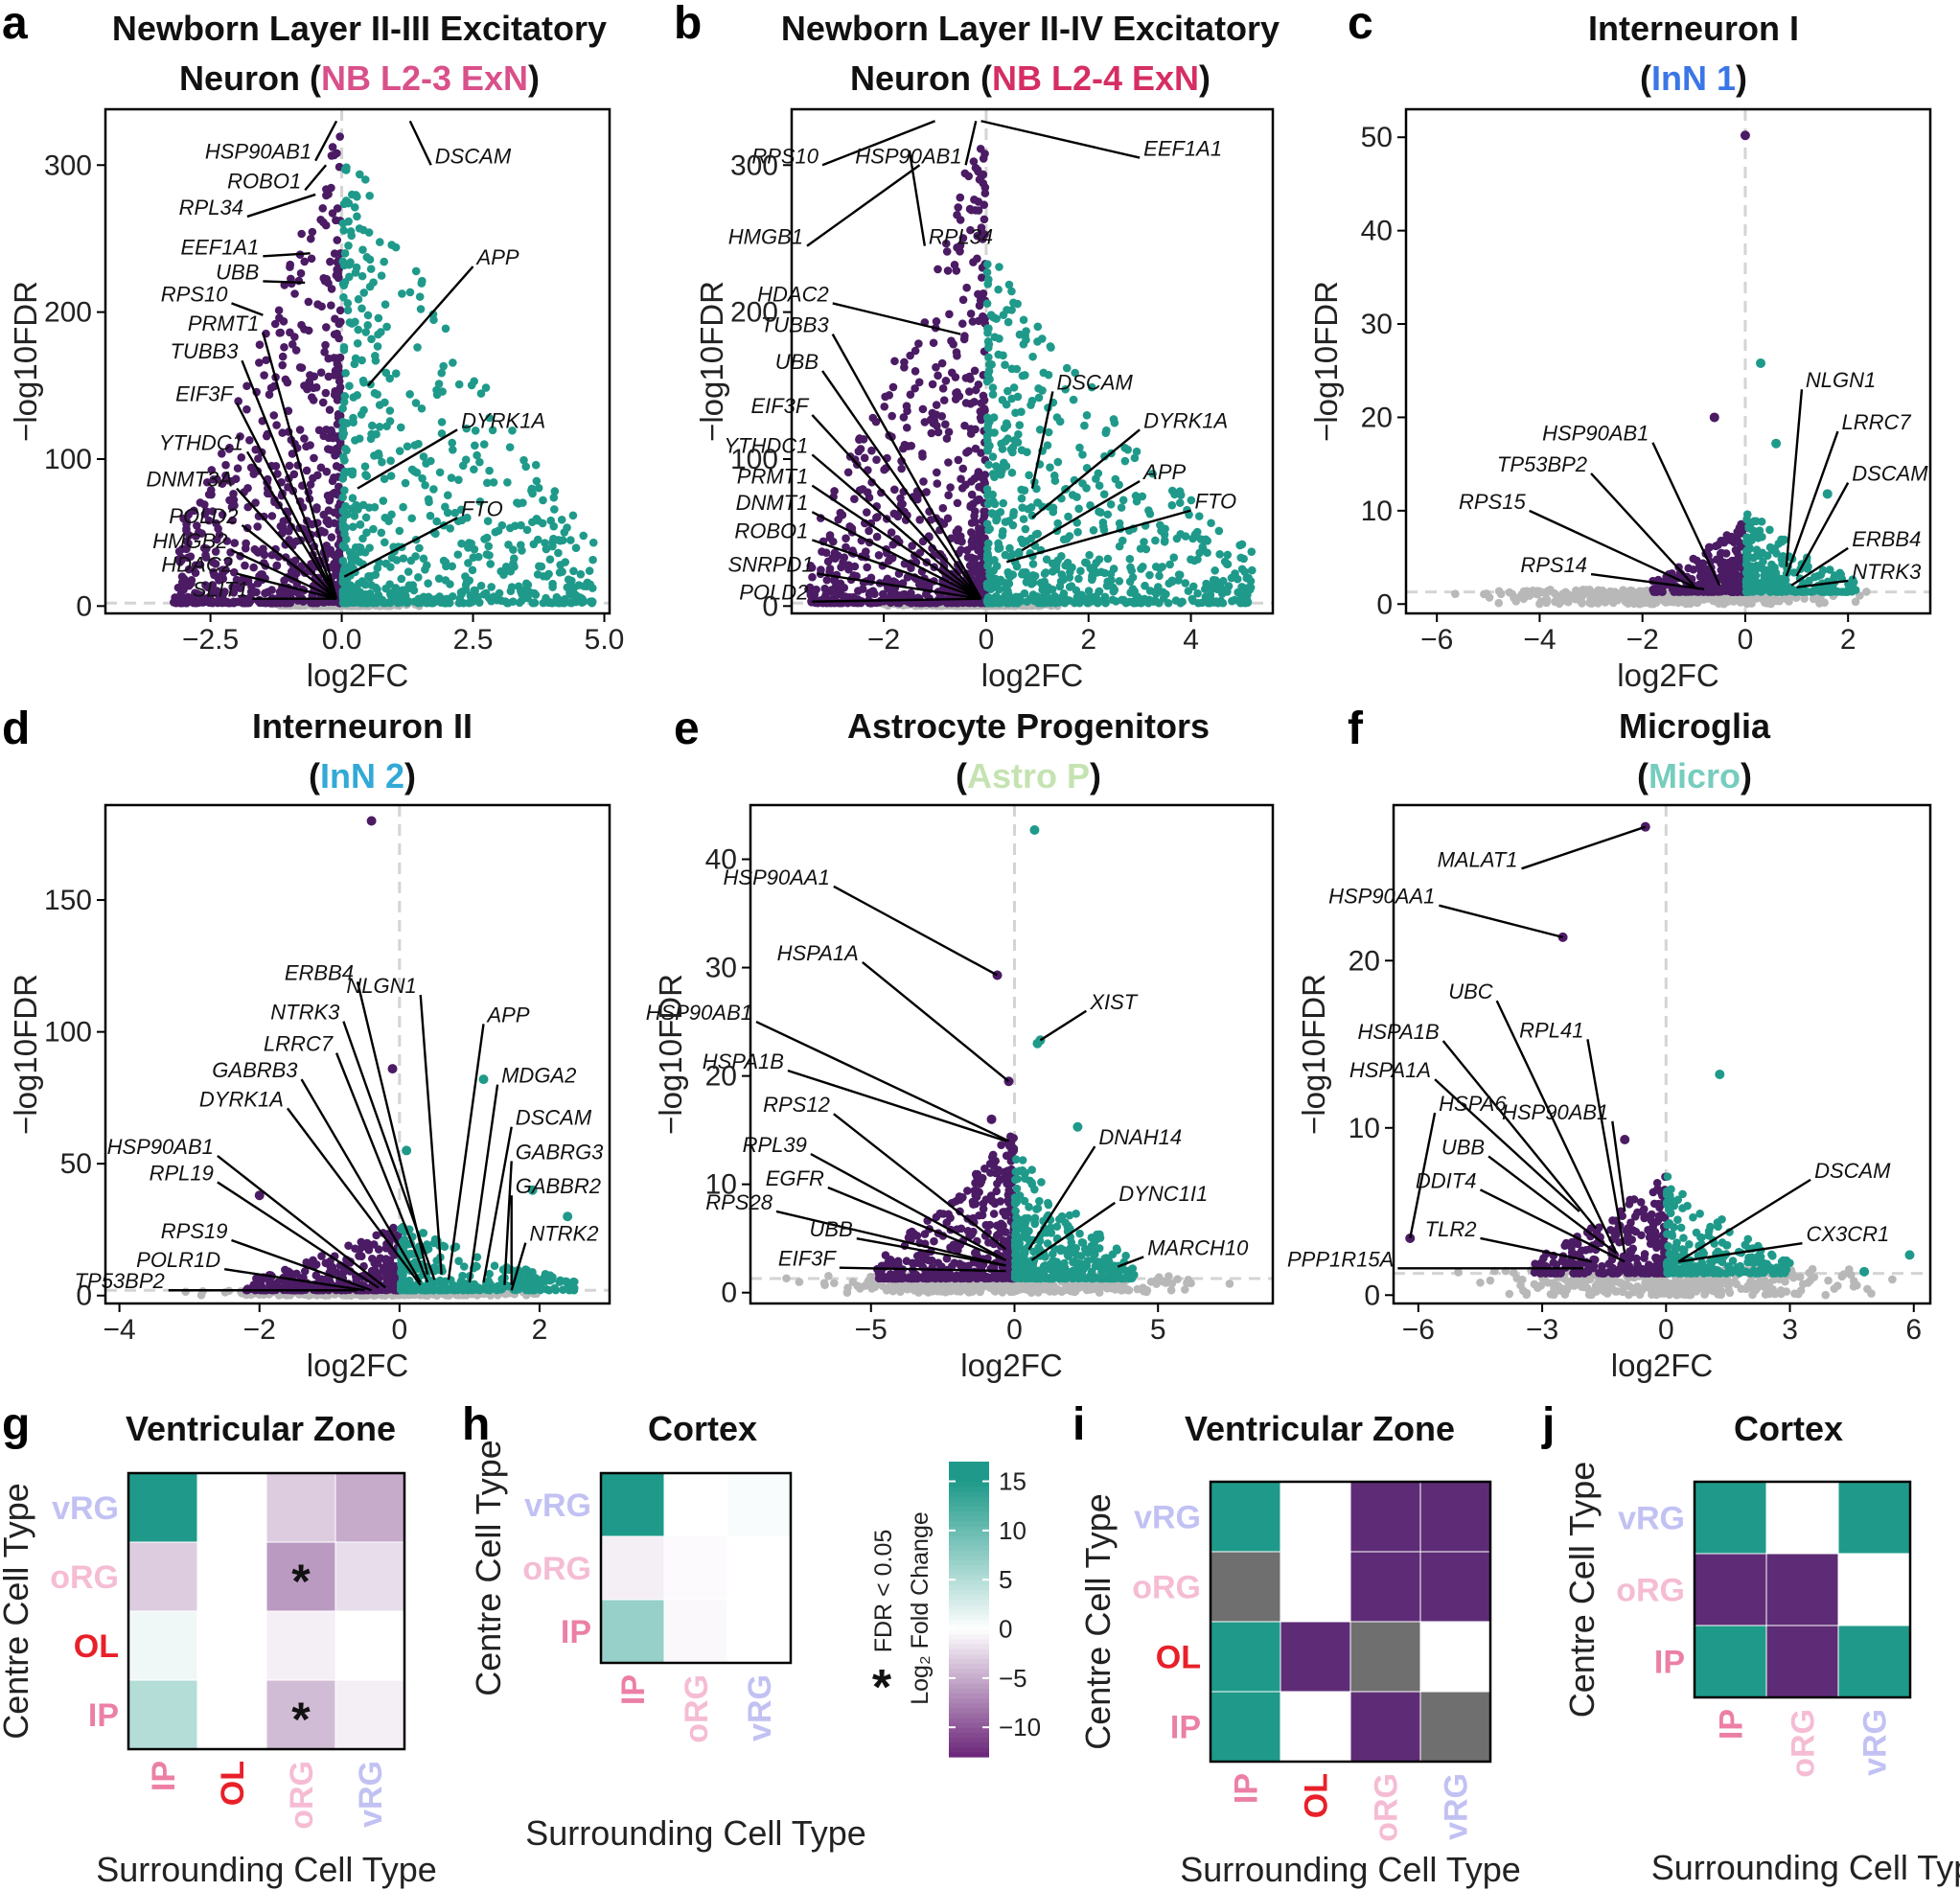  Describe the element at coordinates (224, 323) in the screenshot. I see `gene-label: PRMT1` at that location.